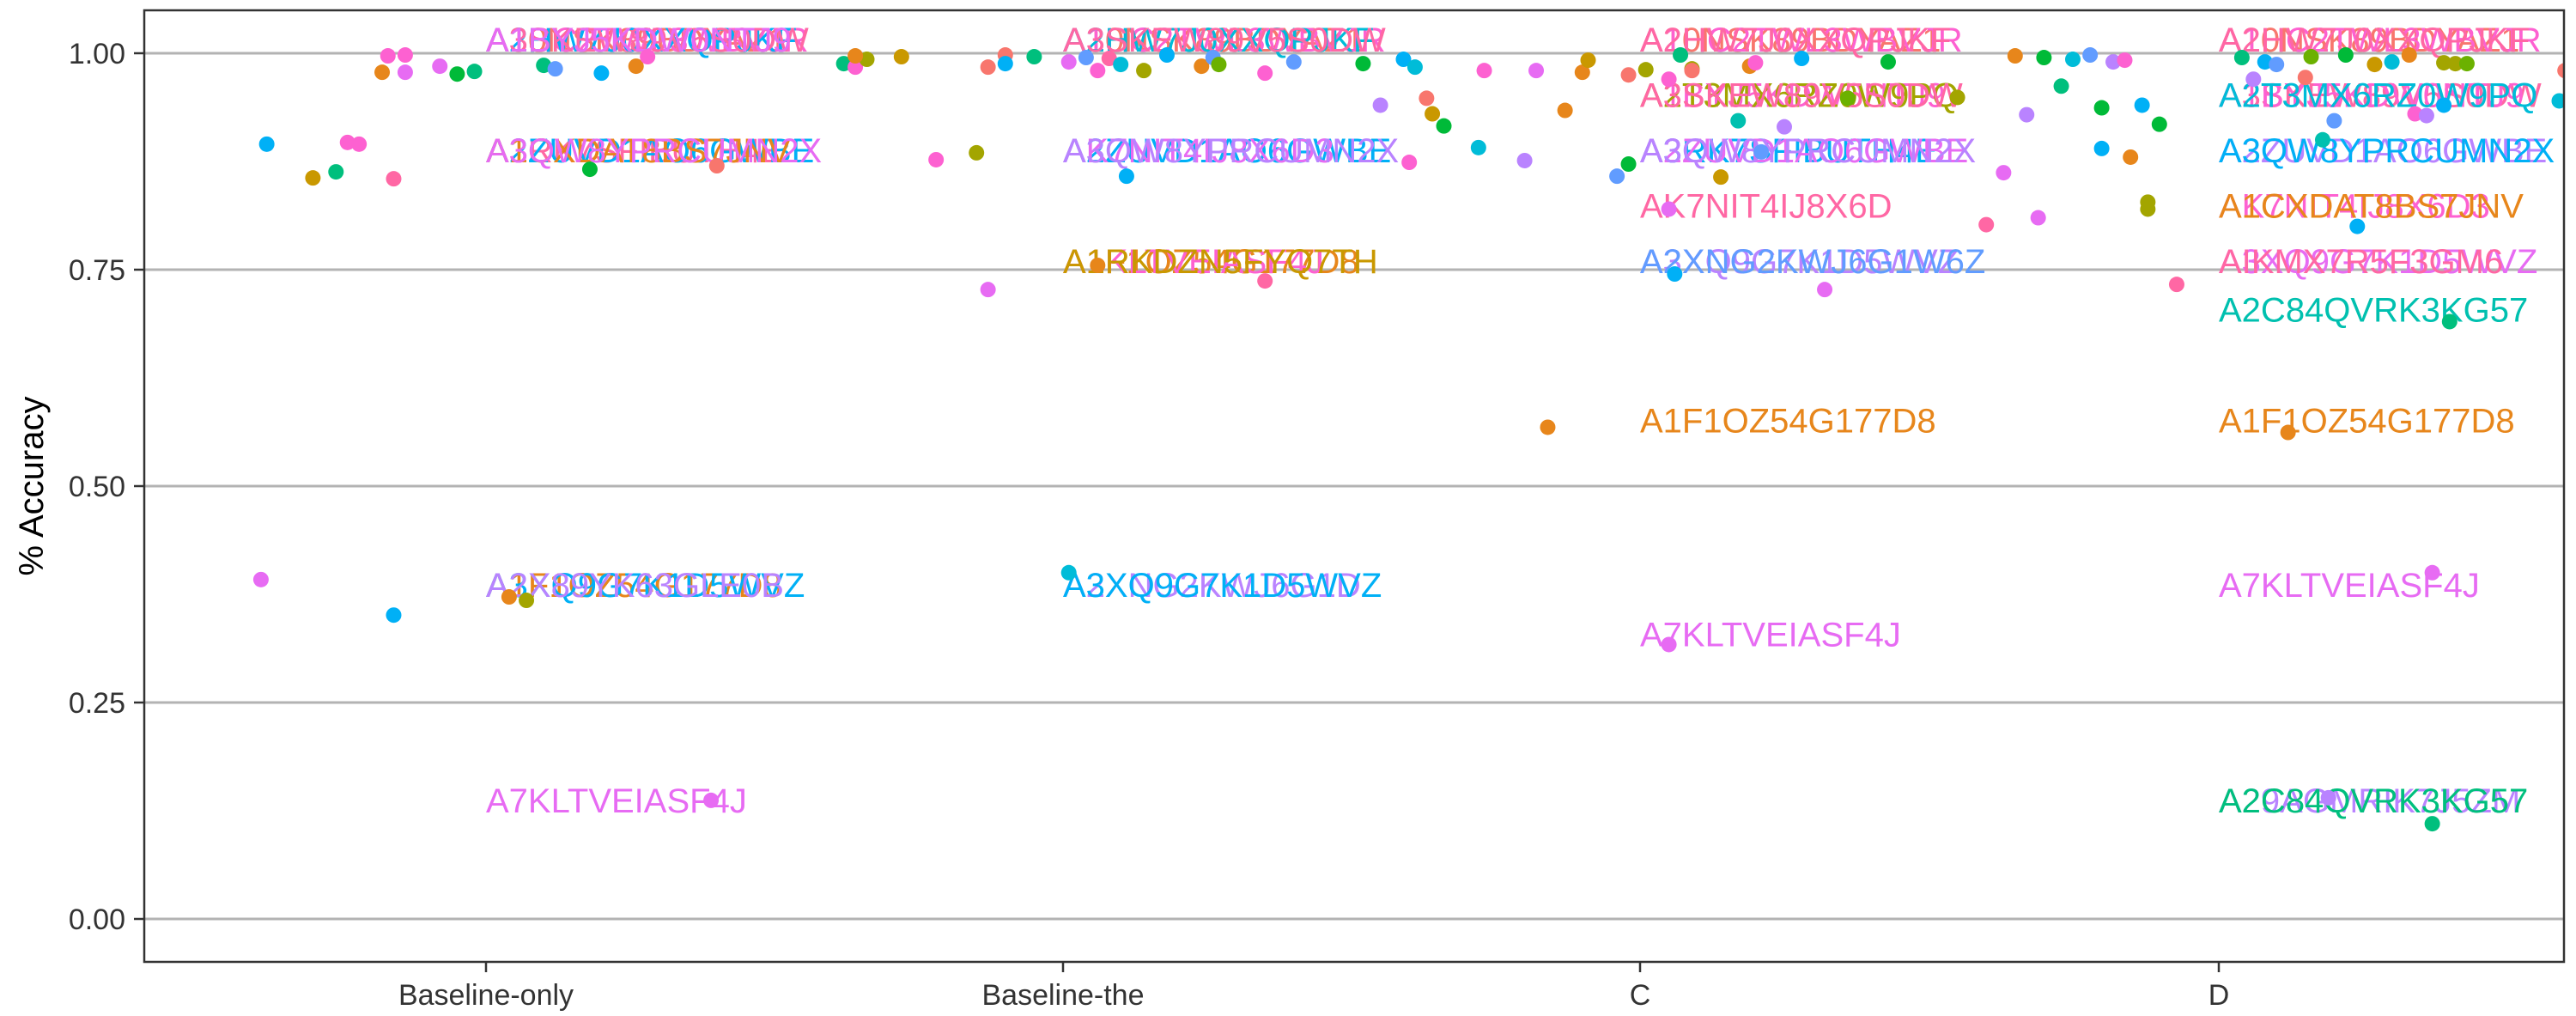  I want to click on outlier-label: A2ZUVD1AO6GWBE, so click(1804, 151).